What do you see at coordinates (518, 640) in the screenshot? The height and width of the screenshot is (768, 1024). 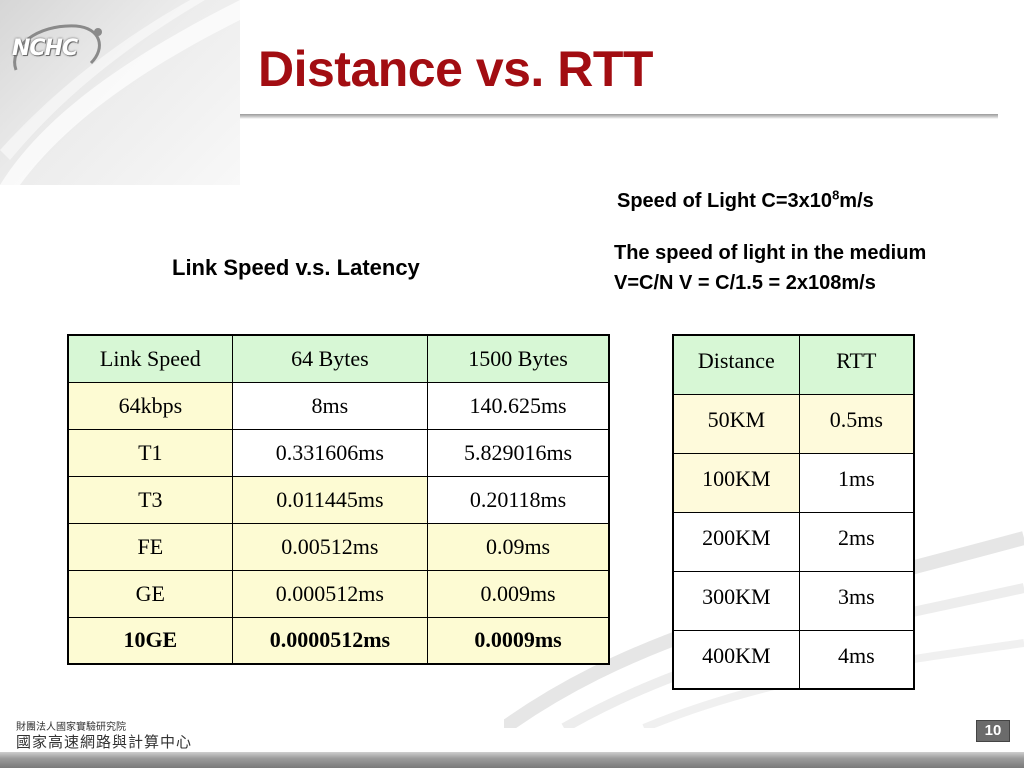 I see `table-cell: 0.0009ms` at bounding box center [518, 640].